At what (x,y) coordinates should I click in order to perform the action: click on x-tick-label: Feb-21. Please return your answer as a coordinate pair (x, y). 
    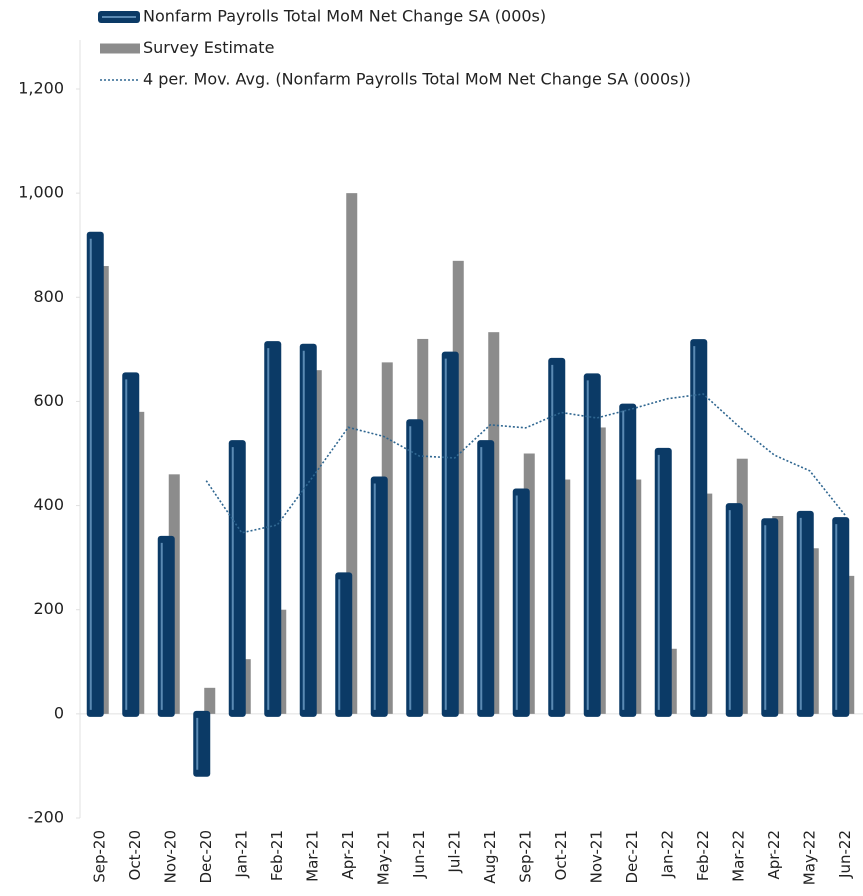
    Looking at the image, I should click on (277, 855).